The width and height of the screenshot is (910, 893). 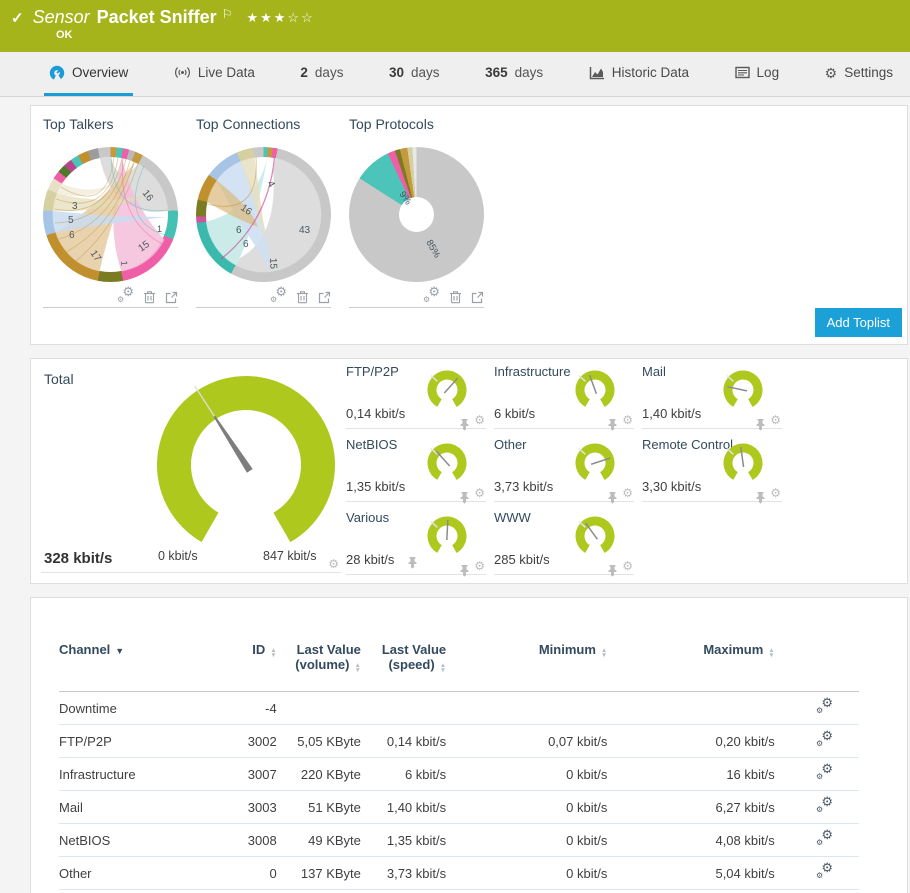 What do you see at coordinates (245, 667) in the screenshot?
I see `column-header-id: ID ▲ ▼` at bounding box center [245, 667].